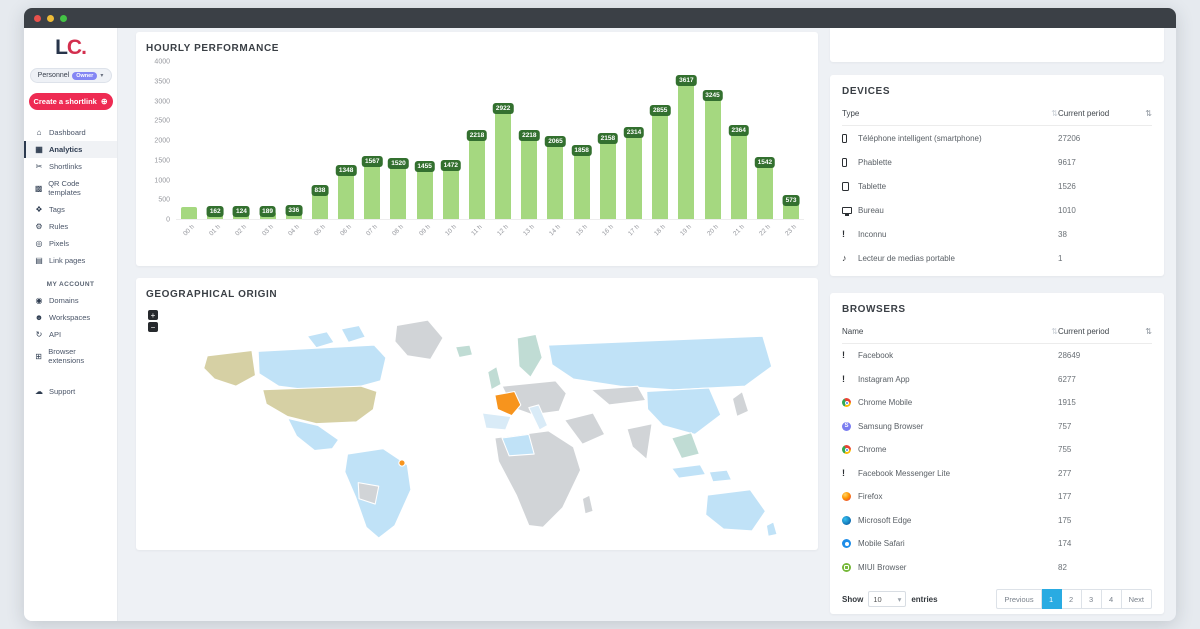  What do you see at coordinates (634, 173) in the screenshot?
I see `bar-17h` at bounding box center [634, 173].